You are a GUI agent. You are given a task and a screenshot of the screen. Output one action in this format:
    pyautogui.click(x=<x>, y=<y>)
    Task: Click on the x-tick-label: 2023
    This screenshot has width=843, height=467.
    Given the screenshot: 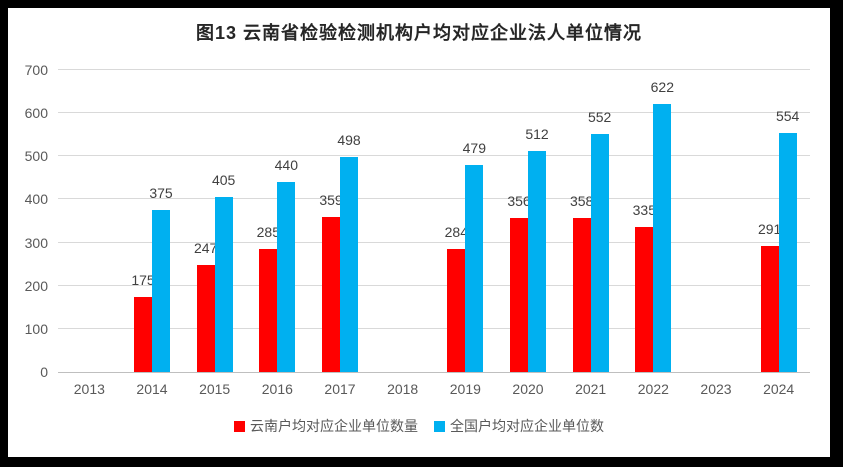 What is the action you would take?
    pyautogui.click(x=716, y=389)
    